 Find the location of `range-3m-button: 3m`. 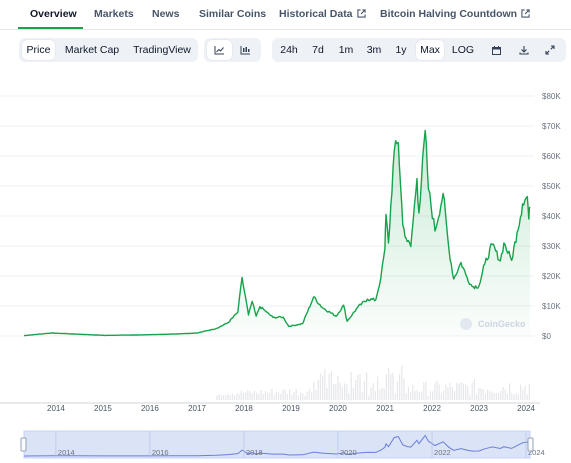

range-3m-button: 3m is located at coordinates (374, 50).